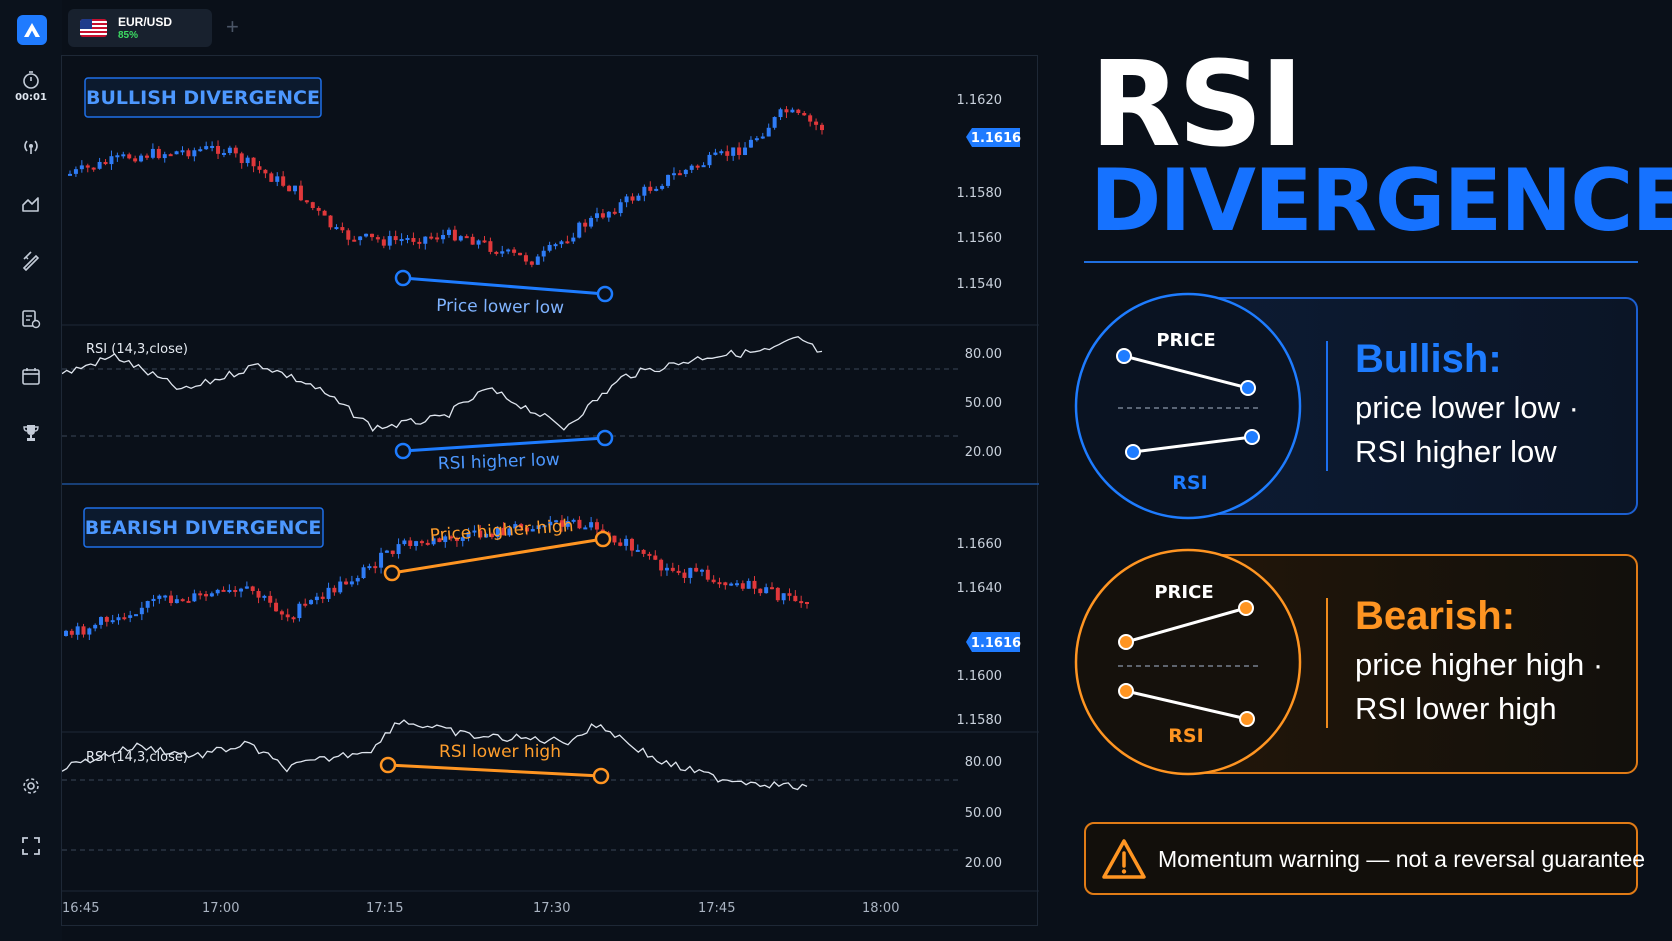 The height and width of the screenshot is (941, 1672). What do you see at coordinates (1361, 262) in the screenshot?
I see `title-divider` at bounding box center [1361, 262].